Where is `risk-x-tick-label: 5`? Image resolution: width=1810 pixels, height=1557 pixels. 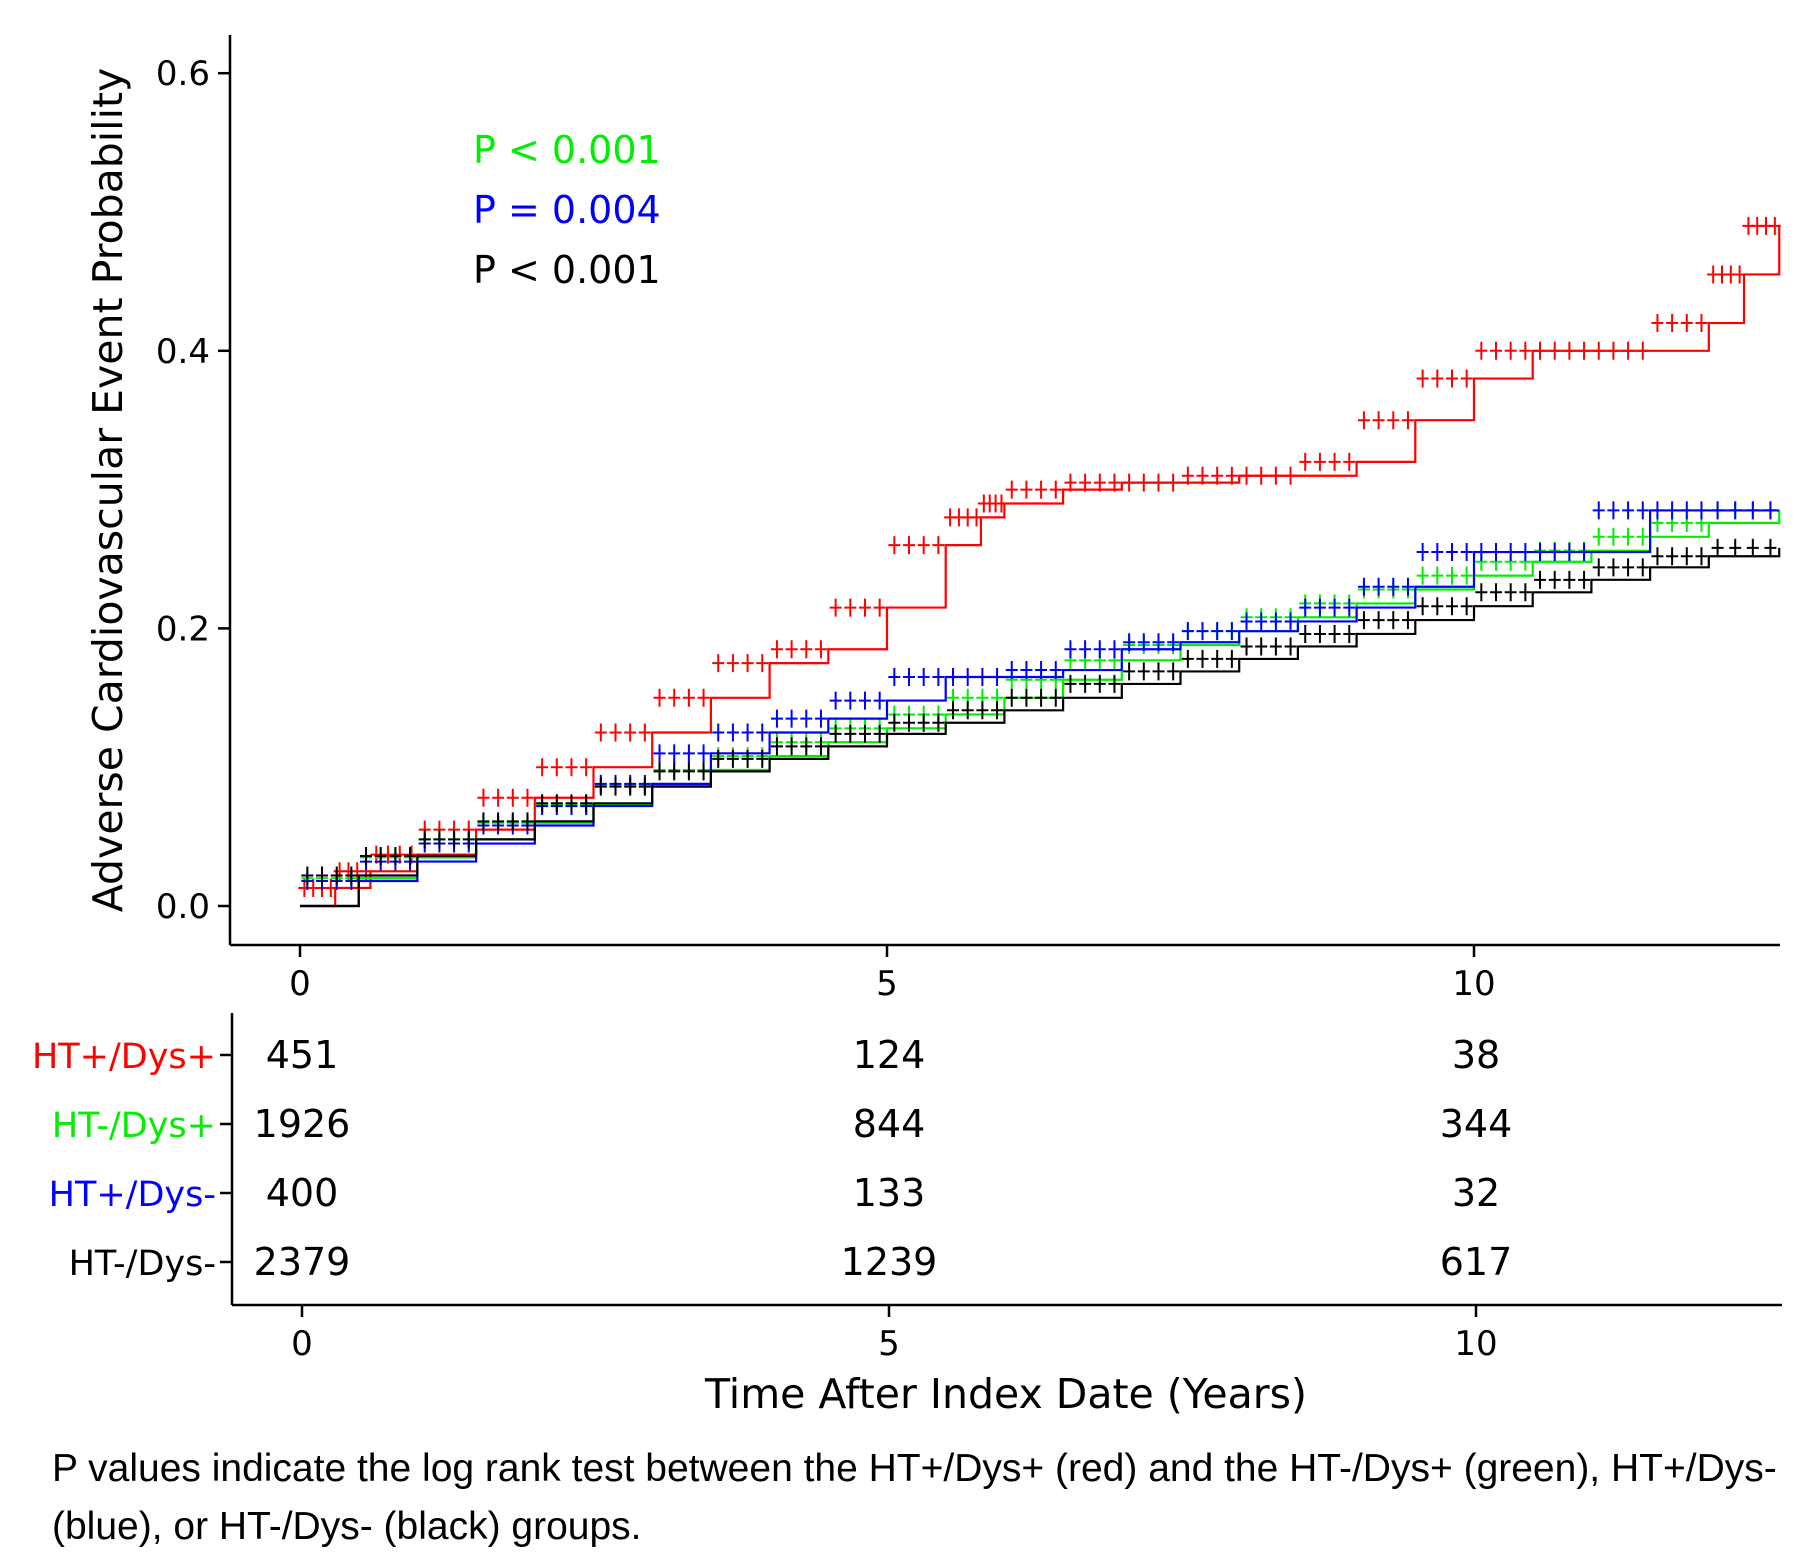
risk-x-tick-label: 5 is located at coordinates (889, 1344).